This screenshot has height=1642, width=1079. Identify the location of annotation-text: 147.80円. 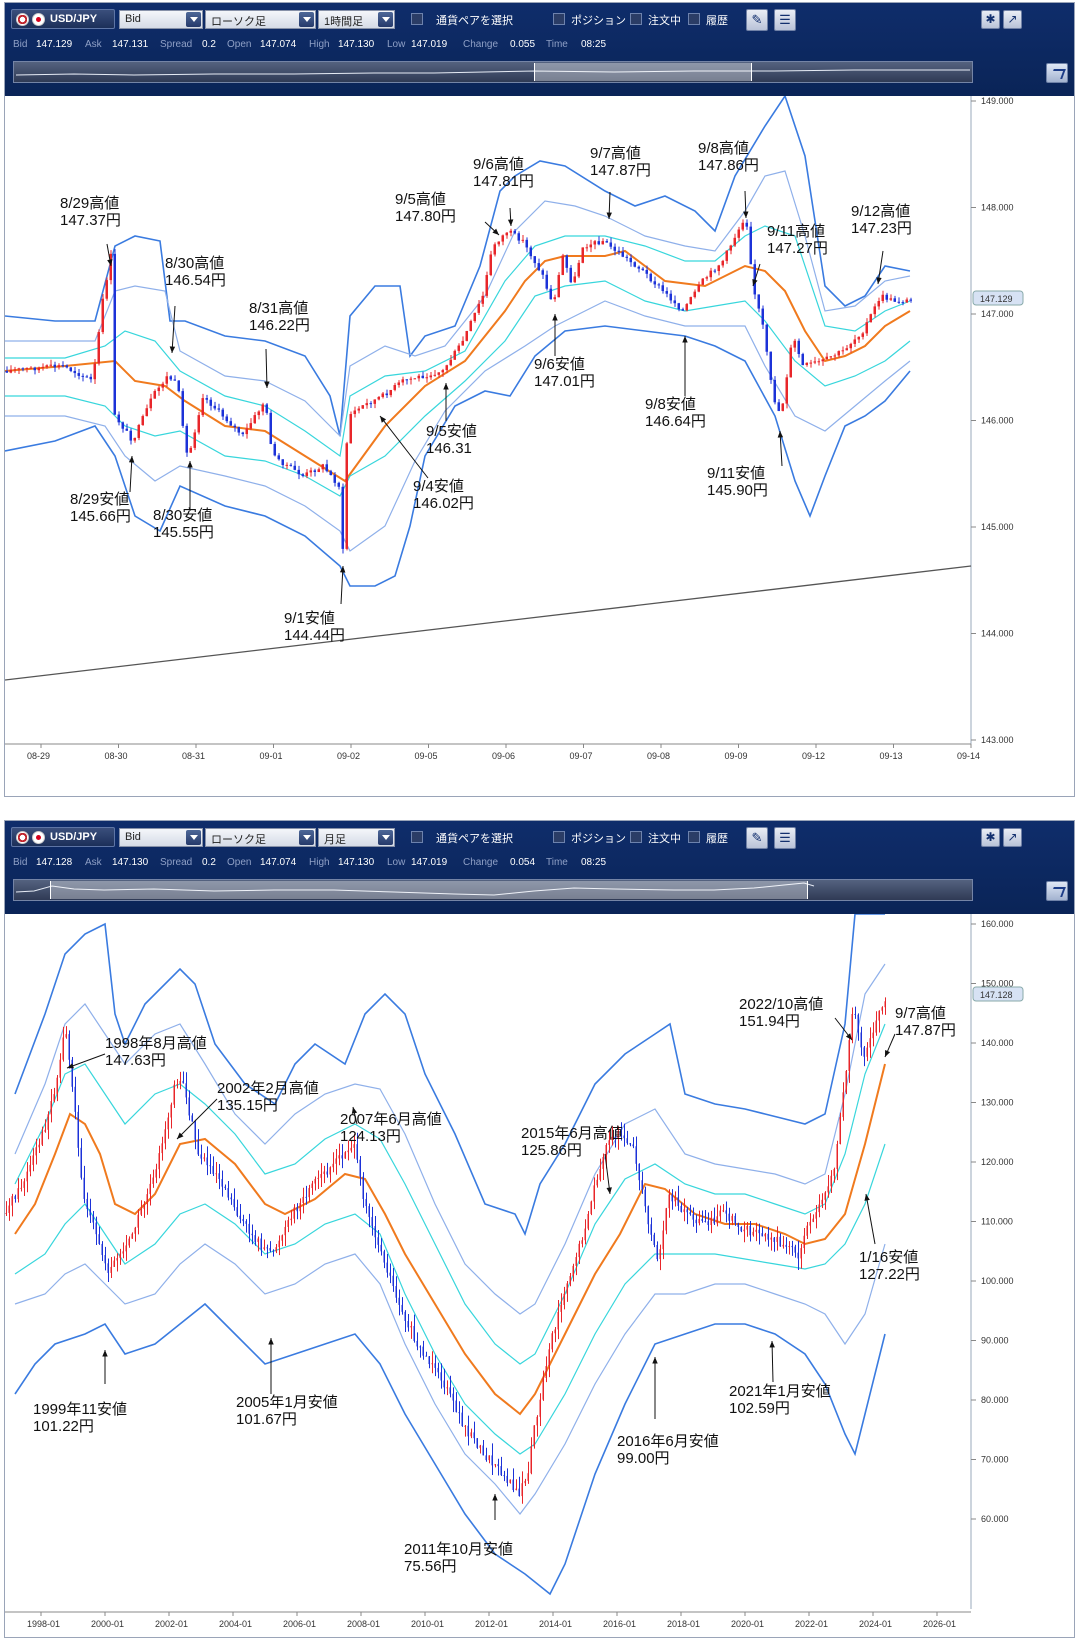
(425, 216).